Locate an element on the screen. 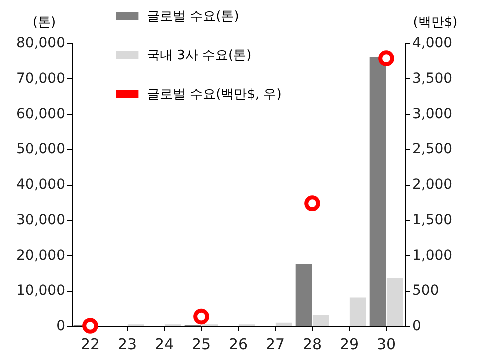 The image size is (488, 356). y-tick-label: 70,000 is located at coordinates (41, 78).